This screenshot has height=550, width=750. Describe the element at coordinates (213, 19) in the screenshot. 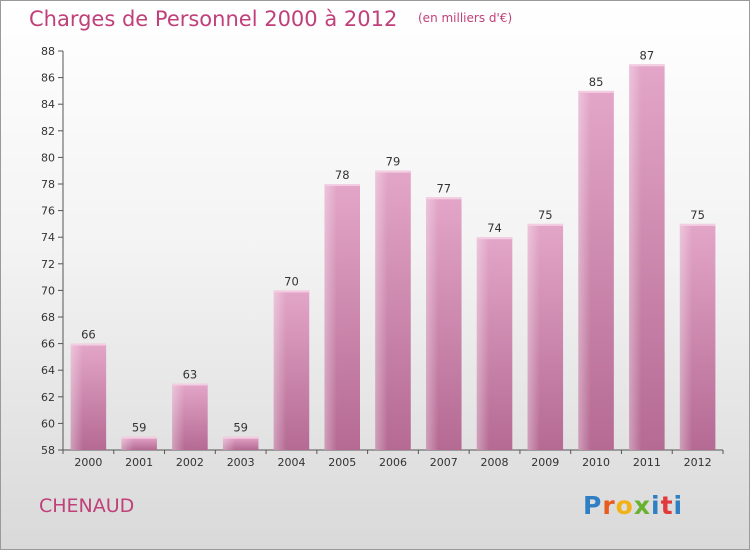

I see `chart-title-text: Charges de Personnel 2000 à 2012` at that location.